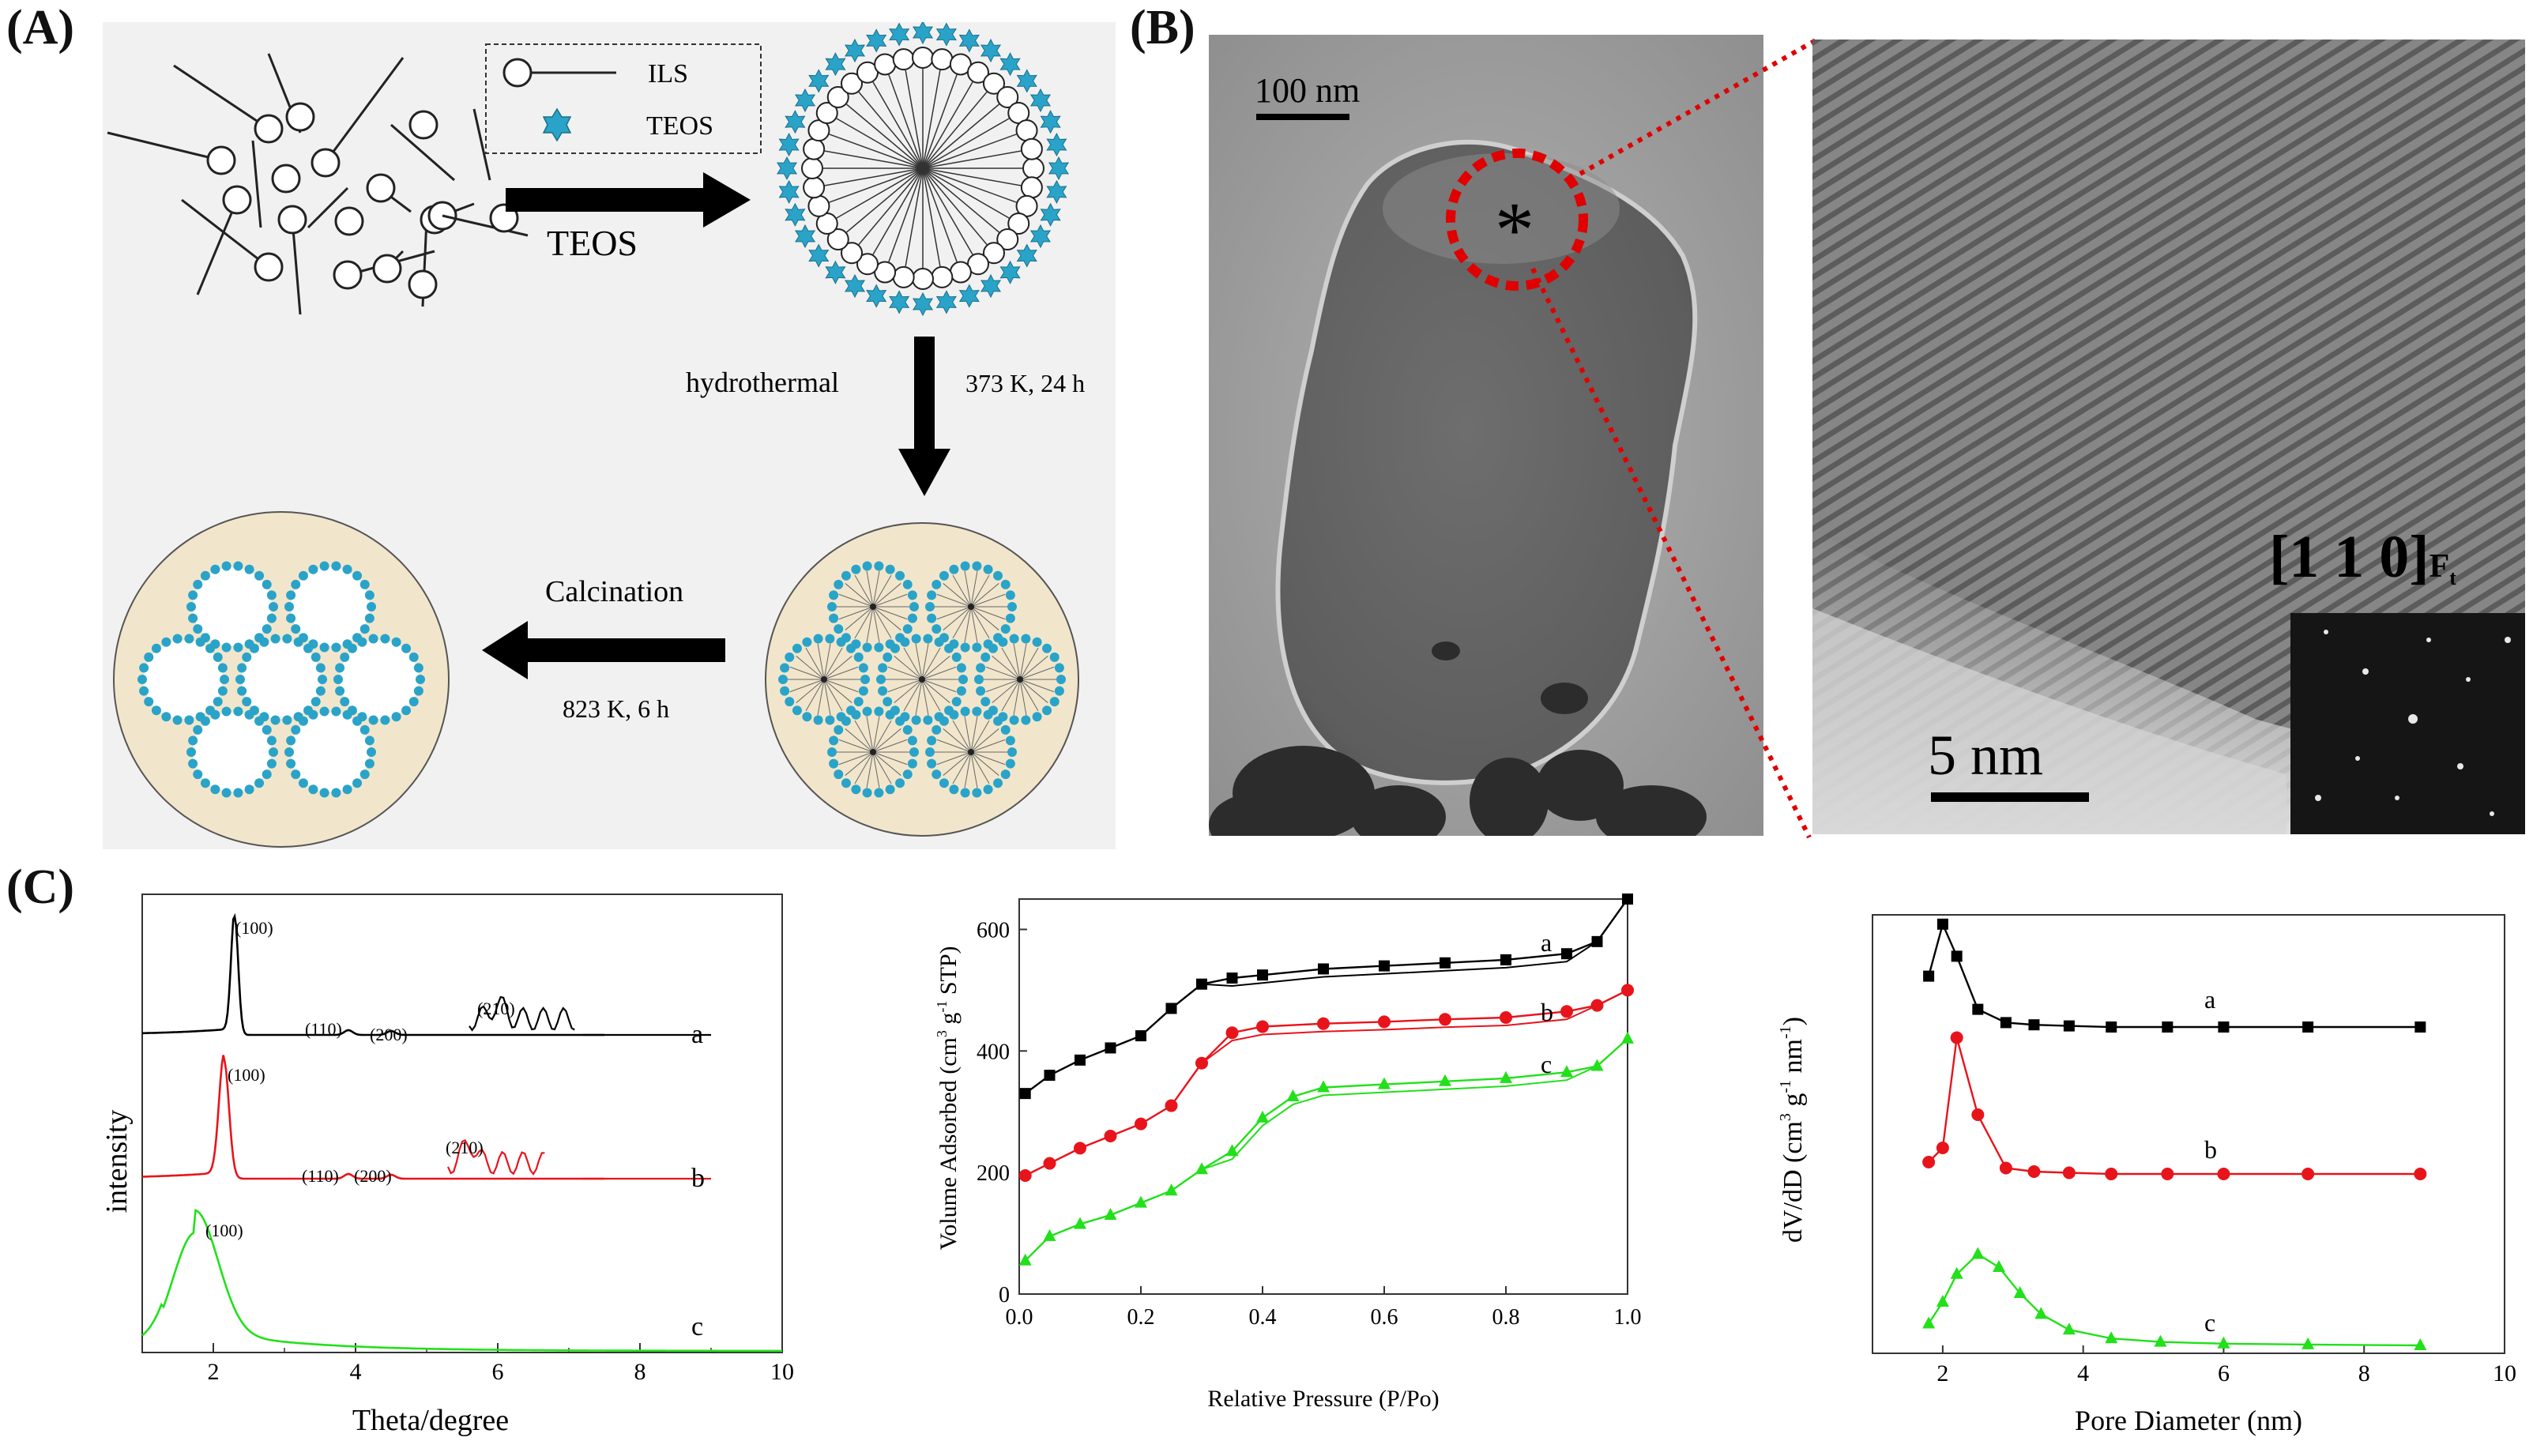 The image size is (2533, 1456). I want to click on pore-xlabel: Pore Diameter (nm), so click(2188, 1420).